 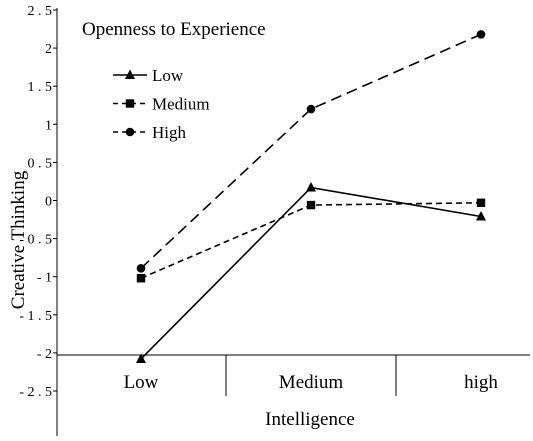 I want to click on y-tick-label: 1, so click(x=48, y=125).